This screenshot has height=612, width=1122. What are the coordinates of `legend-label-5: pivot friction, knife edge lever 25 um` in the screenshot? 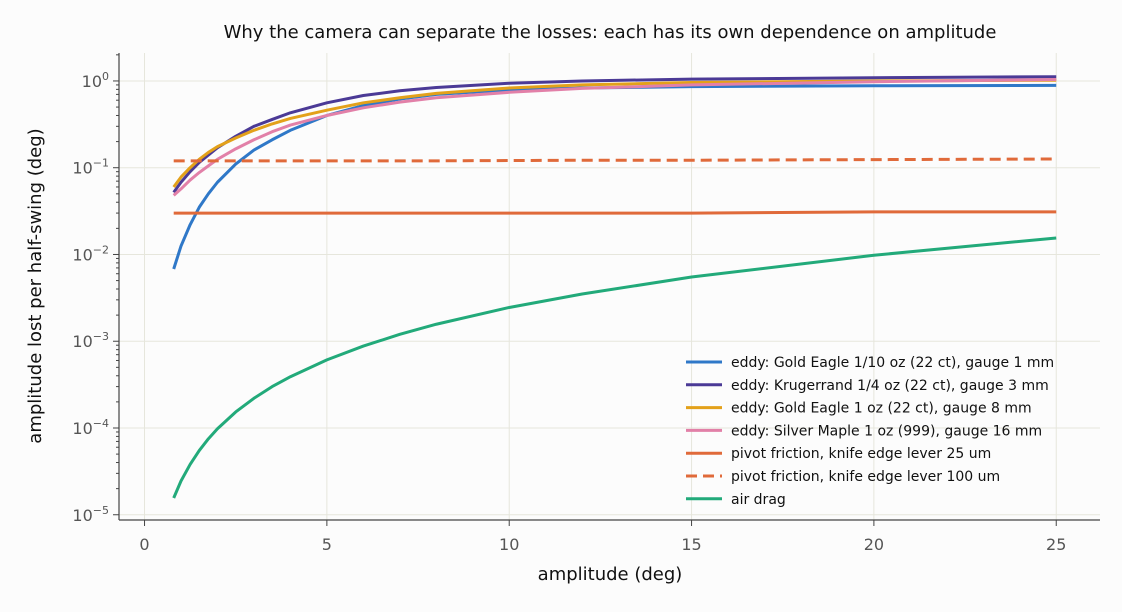 It's located at (861, 454).